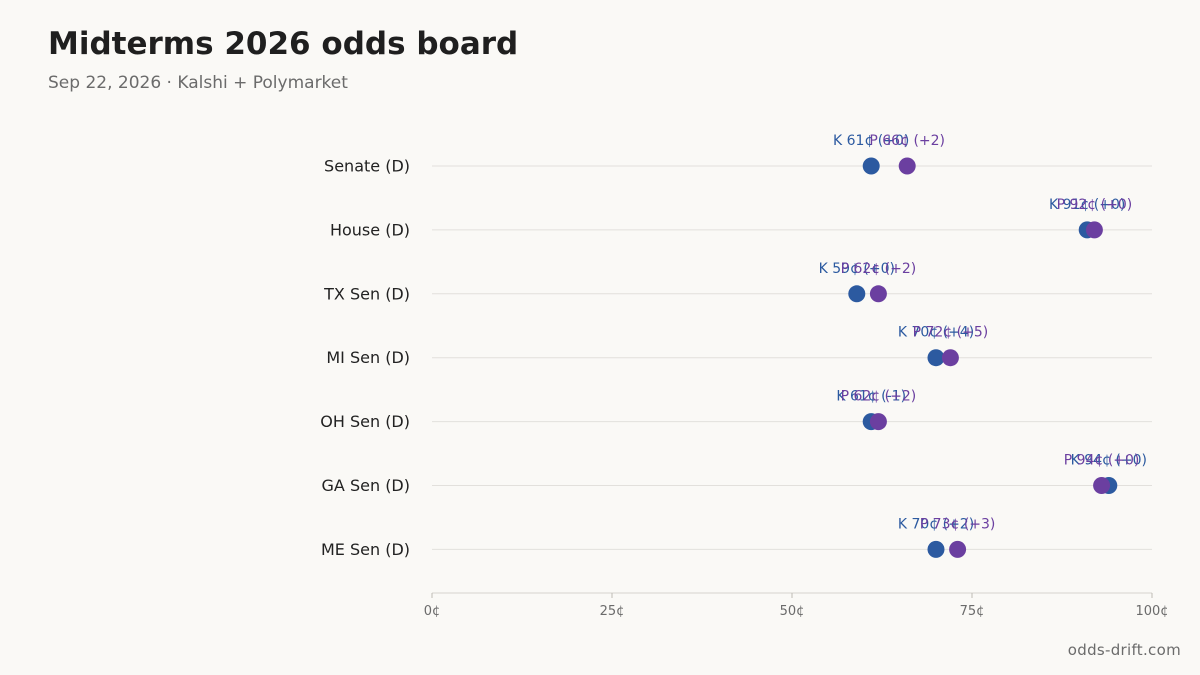 The width and height of the screenshot is (1200, 675). I want to click on row-label: GA Sen (D), so click(366, 485).